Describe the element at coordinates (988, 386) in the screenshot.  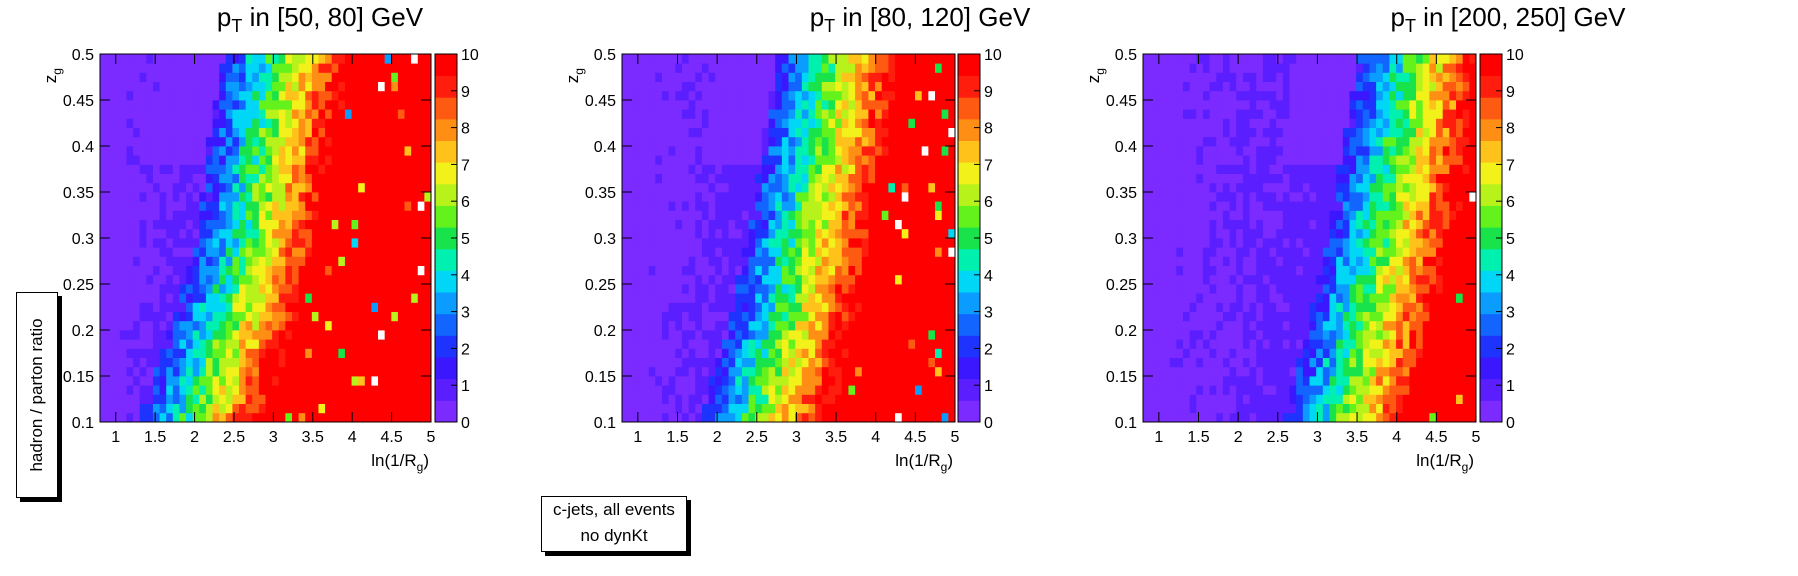
I see `colorbar-tick-label: 1` at that location.